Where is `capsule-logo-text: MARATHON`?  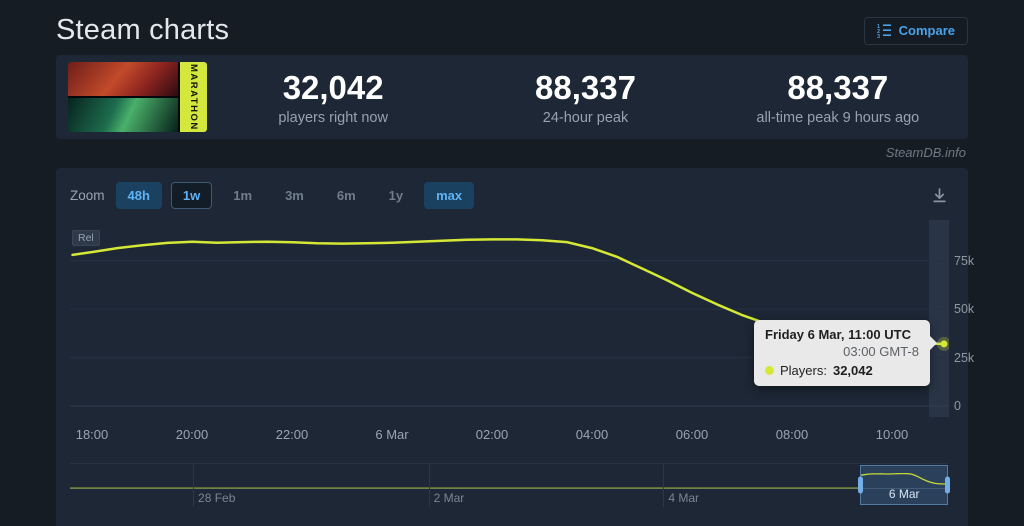 capsule-logo-text: MARATHON is located at coordinates (193, 97).